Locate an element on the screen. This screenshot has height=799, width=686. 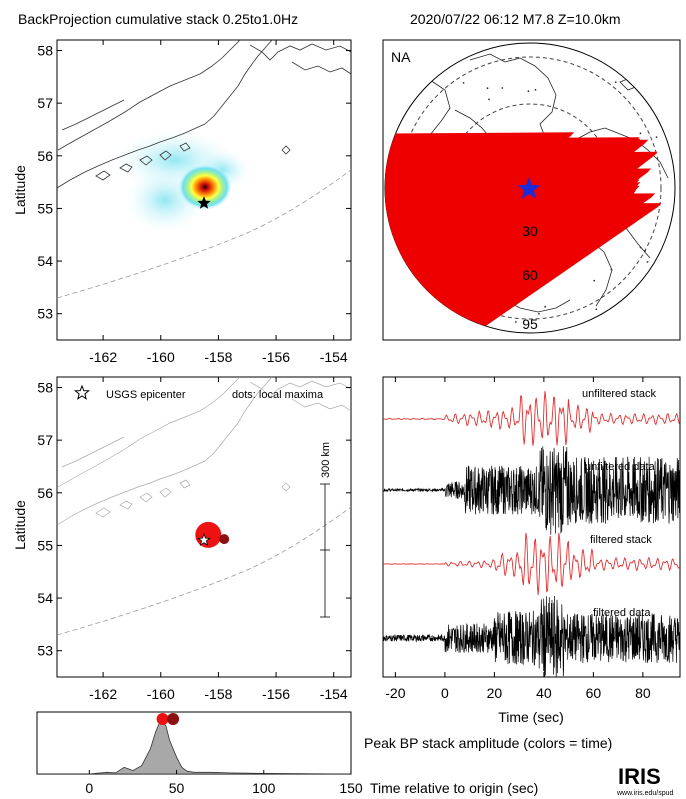
x-tick-label-a: -154 is located at coordinates (334, 357).